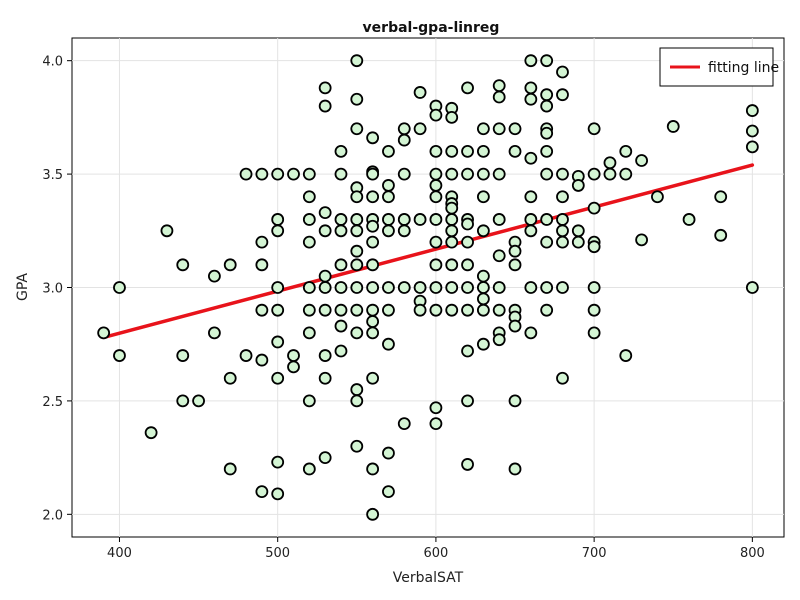 The height and width of the screenshot is (600, 800). What do you see at coordinates (277, 553) in the screenshot?
I see `x-tick-label: 500` at bounding box center [277, 553].